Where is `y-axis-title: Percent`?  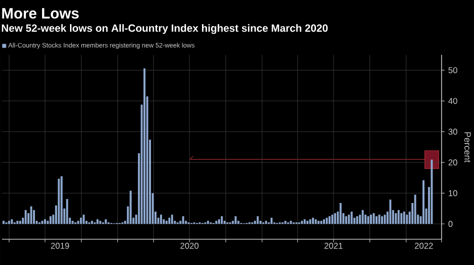
y-axis-title: Percent is located at coordinates (467, 147).